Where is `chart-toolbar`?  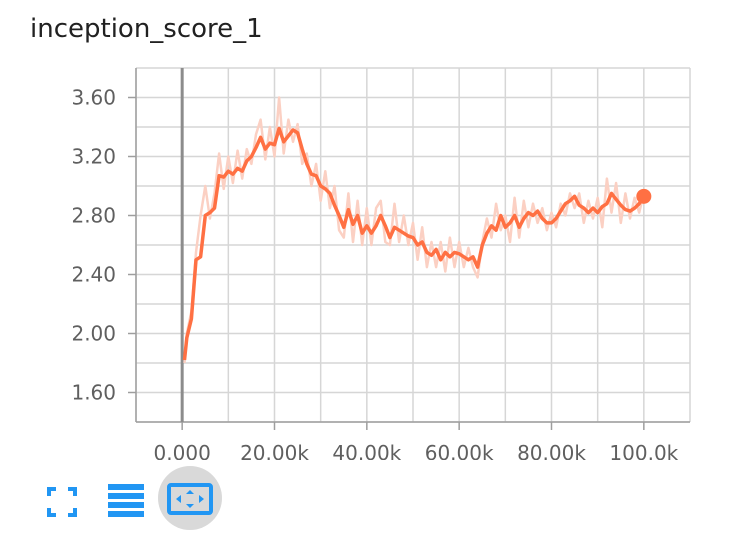 chart-toolbar is located at coordinates (371, 495).